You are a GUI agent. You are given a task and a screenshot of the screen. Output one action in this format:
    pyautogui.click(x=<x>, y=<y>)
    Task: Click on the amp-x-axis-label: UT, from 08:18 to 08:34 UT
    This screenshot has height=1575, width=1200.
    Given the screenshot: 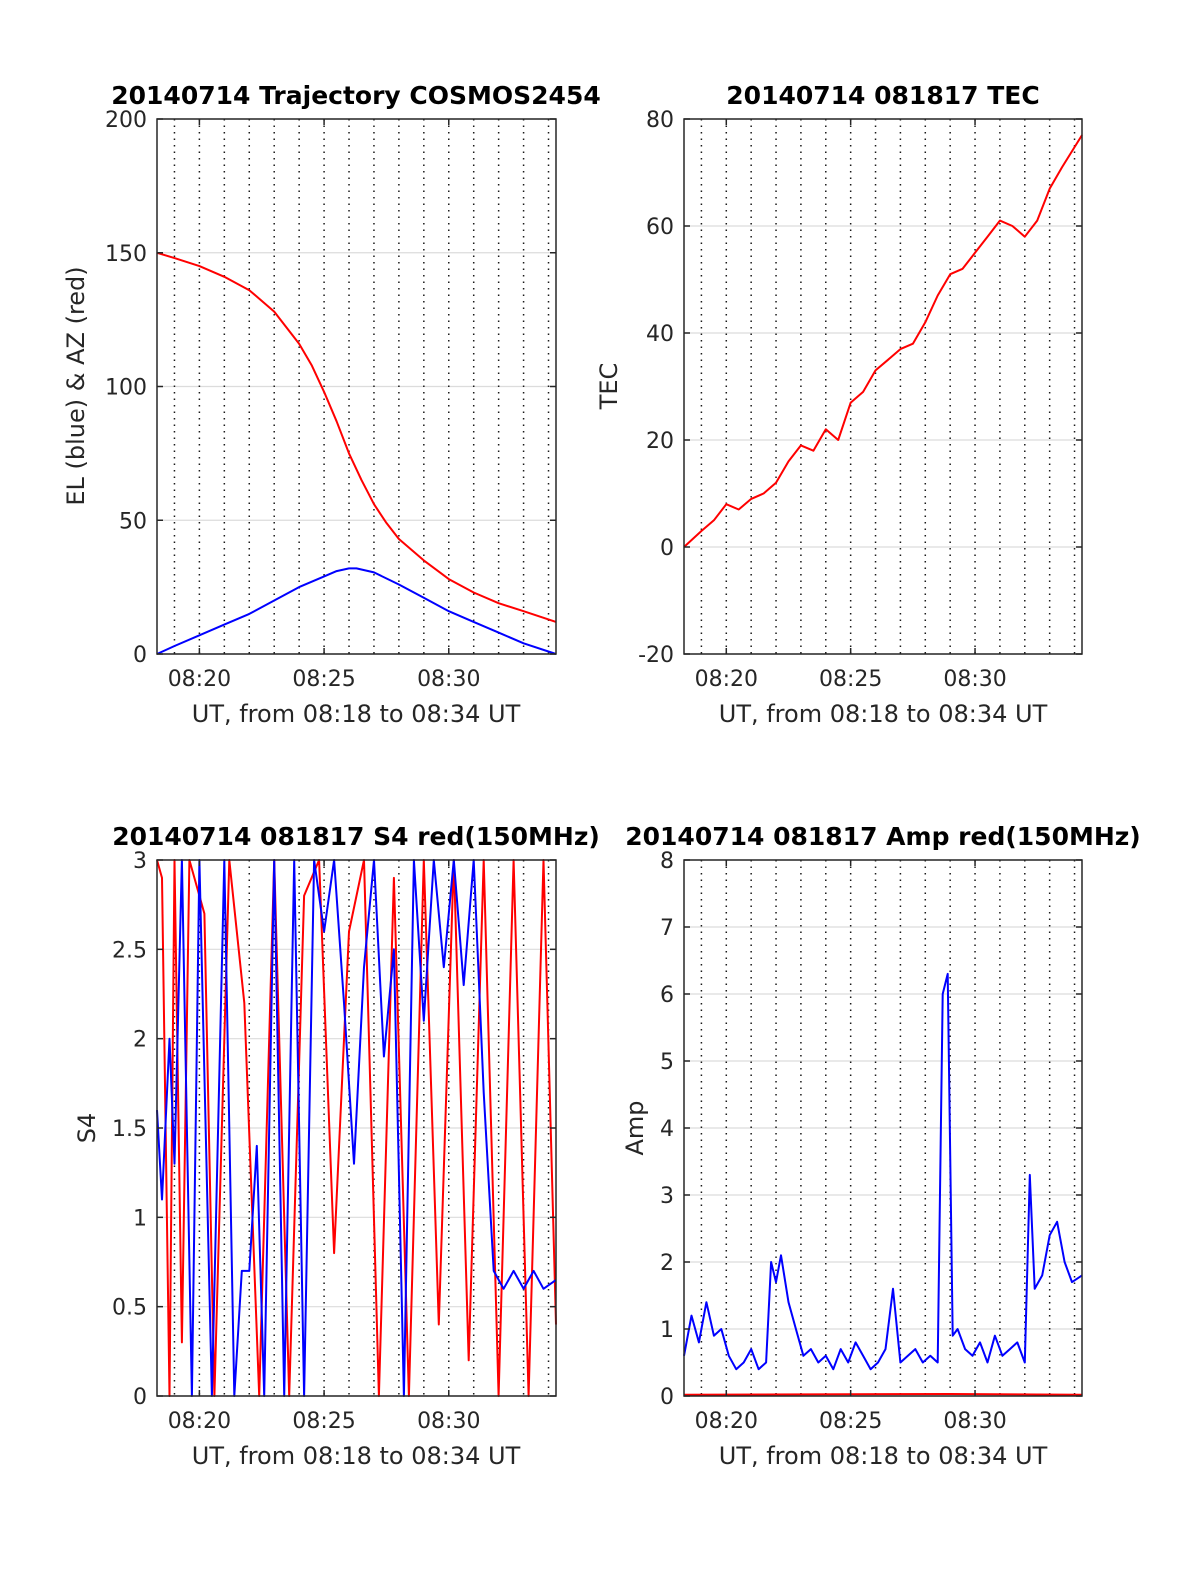 What is the action you would take?
    pyautogui.click(x=883, y=1456)
    